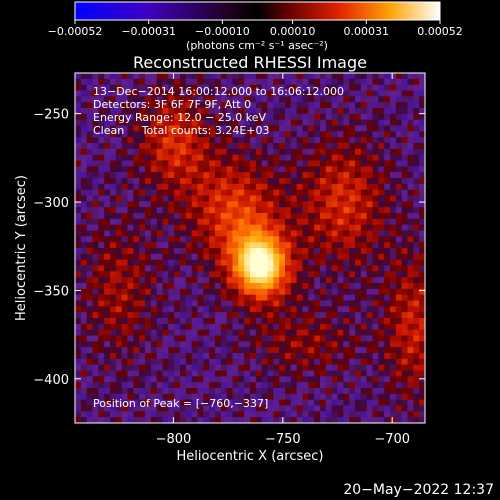 The image size is (500, 500). Describe the element at coordinates (250, 62) in the screenshot. I see `chart-title: Reconstructed RHESSI Image` at that location.